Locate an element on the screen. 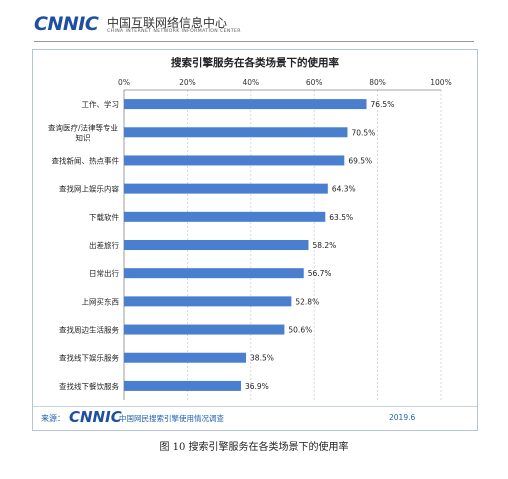 The height and width of the screenshot is (479, 508). org-name-cn: 中国互联网络信息中心 is located at coordinates (167, 23).